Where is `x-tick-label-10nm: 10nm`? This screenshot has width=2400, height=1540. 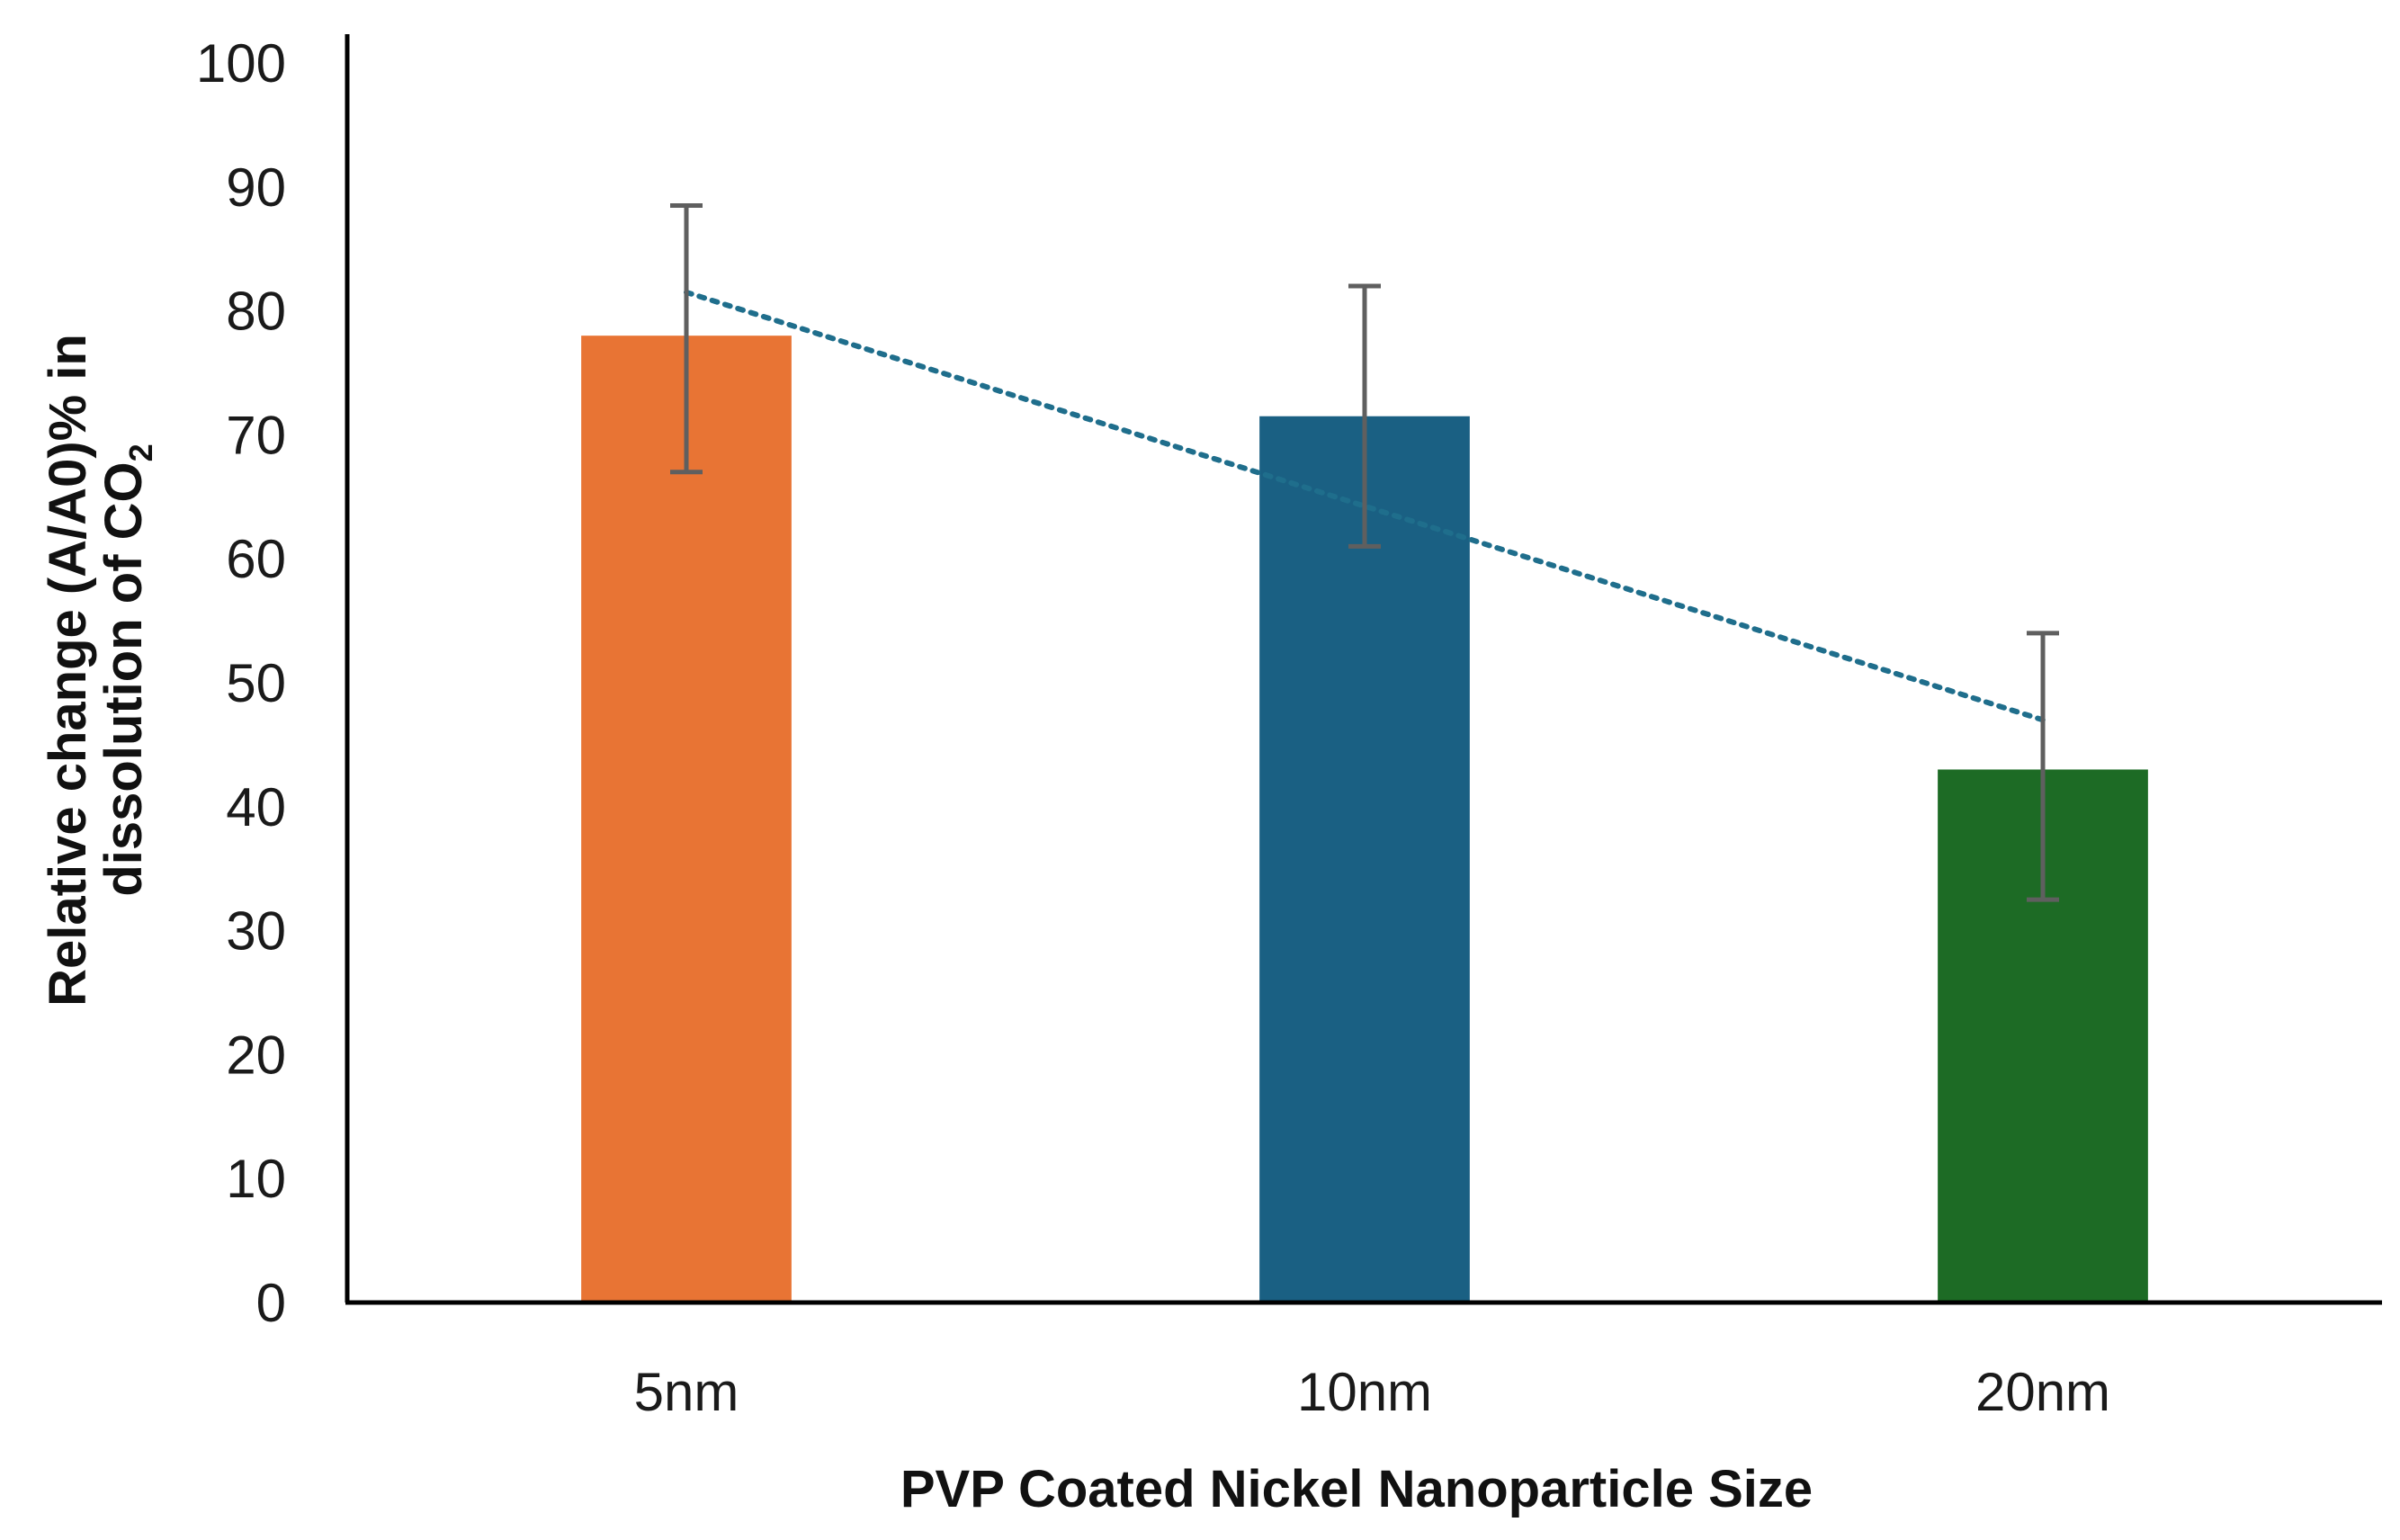
x-tick-label-10nm: 10nm is located at coordinates (1364, 1392).